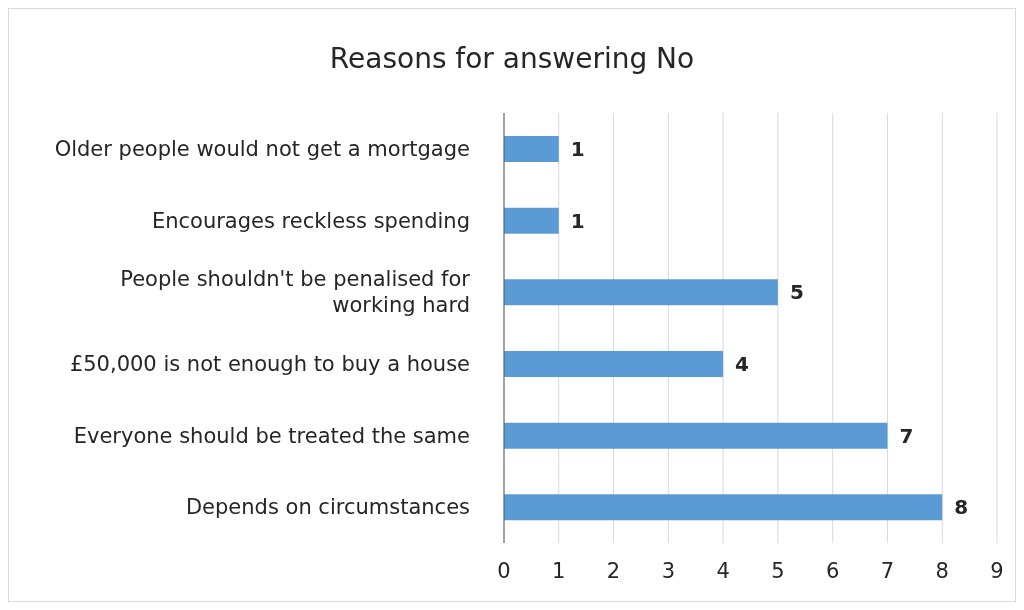 Image resolution: width=1024 pixels, height=610 pixels. Describe the element at coordinates (327, 507) in the screenshot. I see `y-tick-label: Depends on circumstances` at that location.